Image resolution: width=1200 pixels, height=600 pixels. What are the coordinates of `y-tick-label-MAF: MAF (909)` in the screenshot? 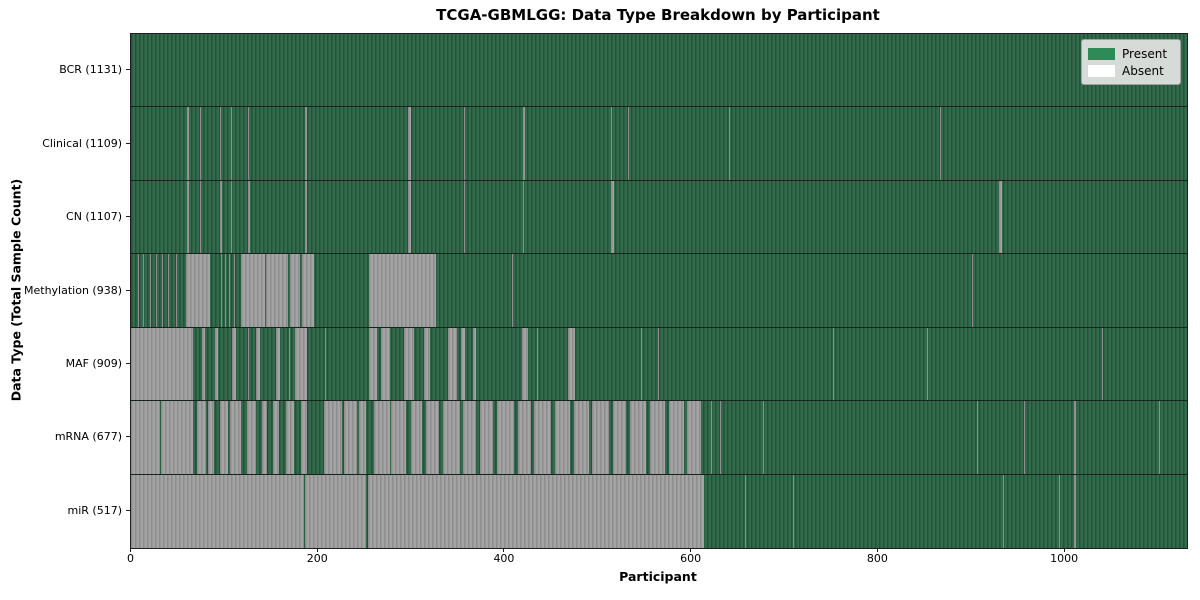 It's located at (93, 363).